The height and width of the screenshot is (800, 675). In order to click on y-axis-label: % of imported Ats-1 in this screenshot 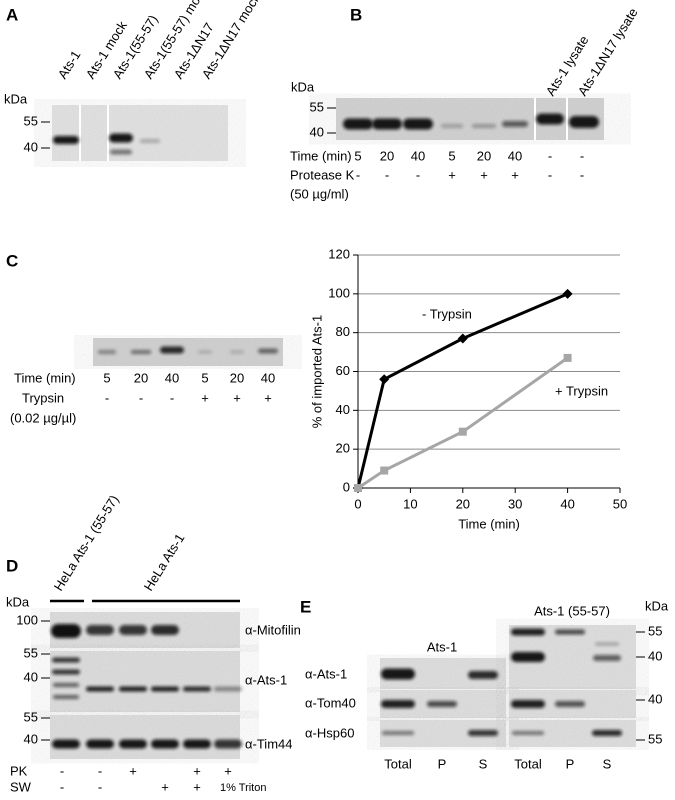, I will do `click(316, 371)`.